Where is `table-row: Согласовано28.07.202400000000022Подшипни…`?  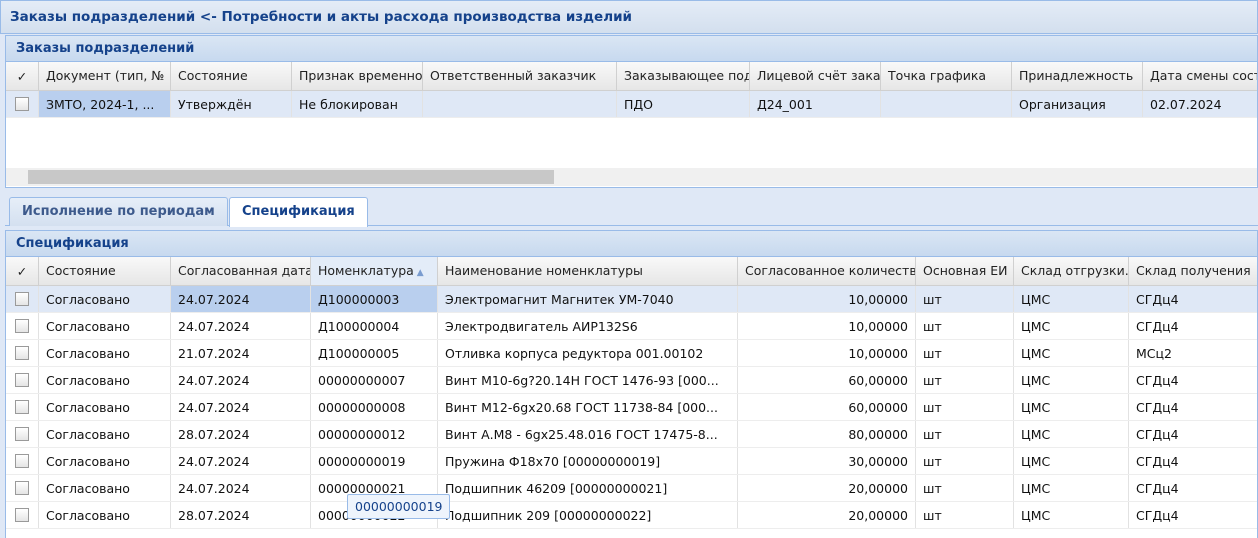
table-row: Согласовано28.07.202400000000022Подшипни… is located at coordinates (631, 515).